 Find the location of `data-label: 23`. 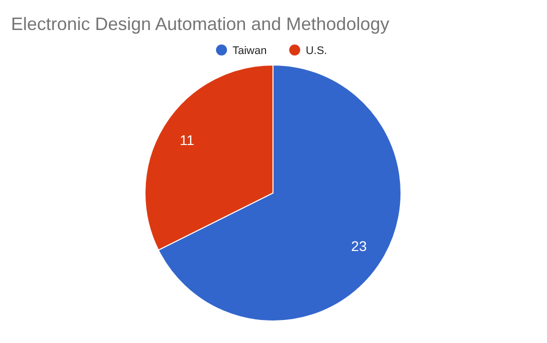

data-label: 23 is located at coordinates (359, 246).